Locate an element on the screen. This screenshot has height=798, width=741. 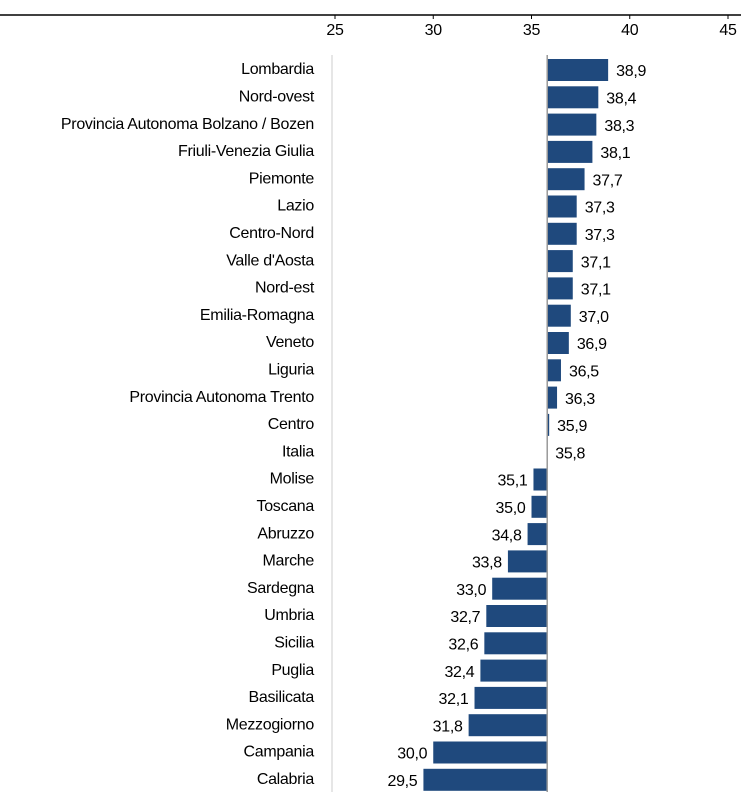
y-tick-label: Centro-Nord is located at coordinates (271, 233).